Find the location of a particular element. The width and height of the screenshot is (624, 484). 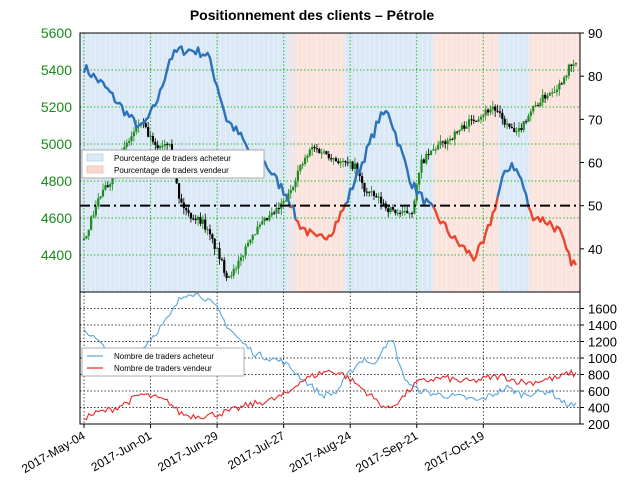

left-tick-label: 4600 is located at coordinates (56, 218).